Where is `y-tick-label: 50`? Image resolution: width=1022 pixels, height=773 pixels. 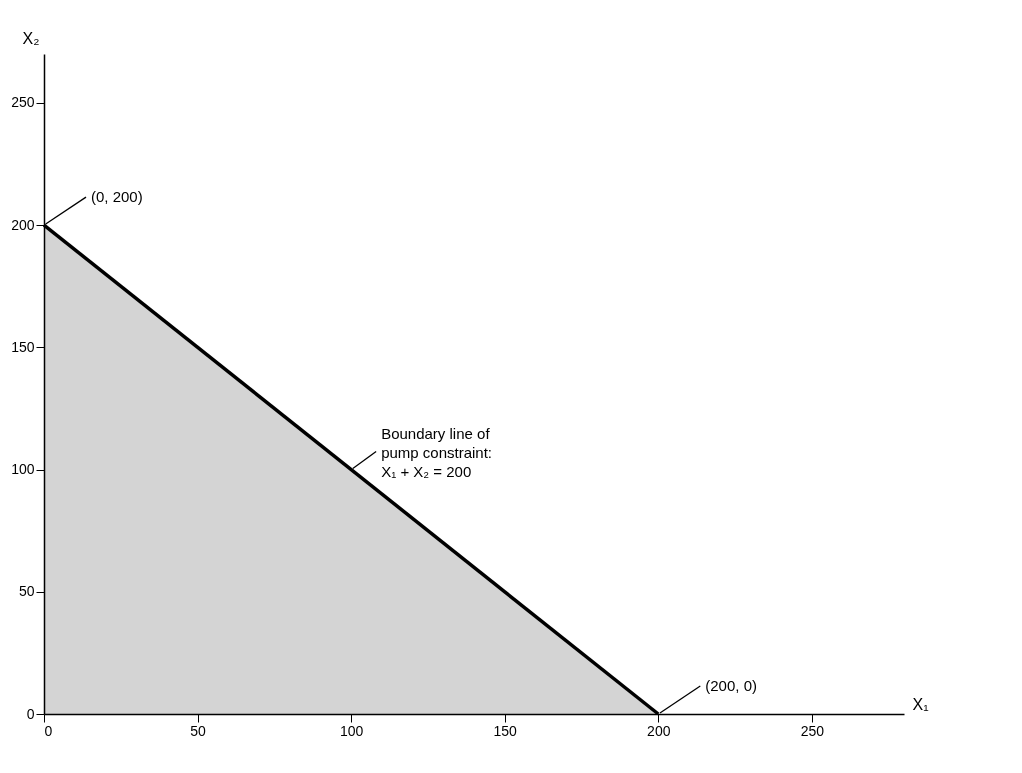 y-tick-label: 50 is located at coordinates (26, 591).